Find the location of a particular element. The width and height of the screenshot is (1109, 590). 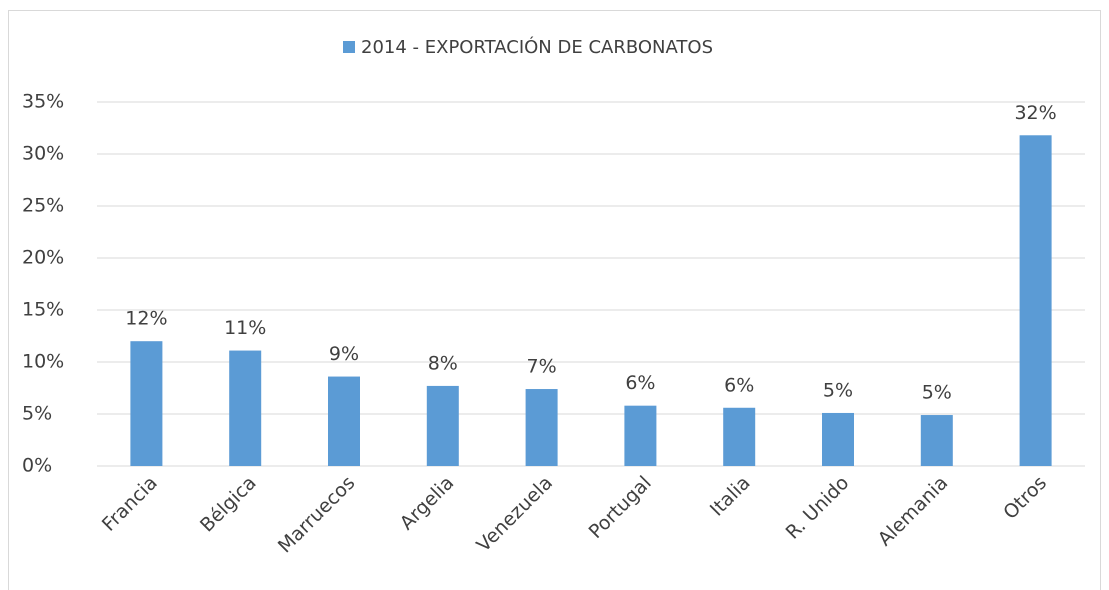

x-tick-label: Francia is located at coordinates (130, 504).